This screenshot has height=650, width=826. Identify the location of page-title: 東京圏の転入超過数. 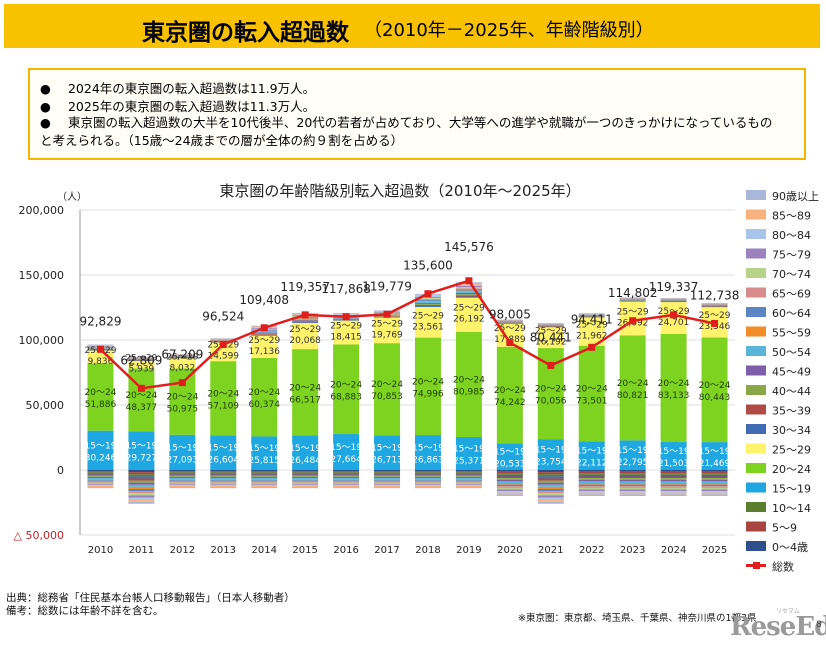
(245, 33).